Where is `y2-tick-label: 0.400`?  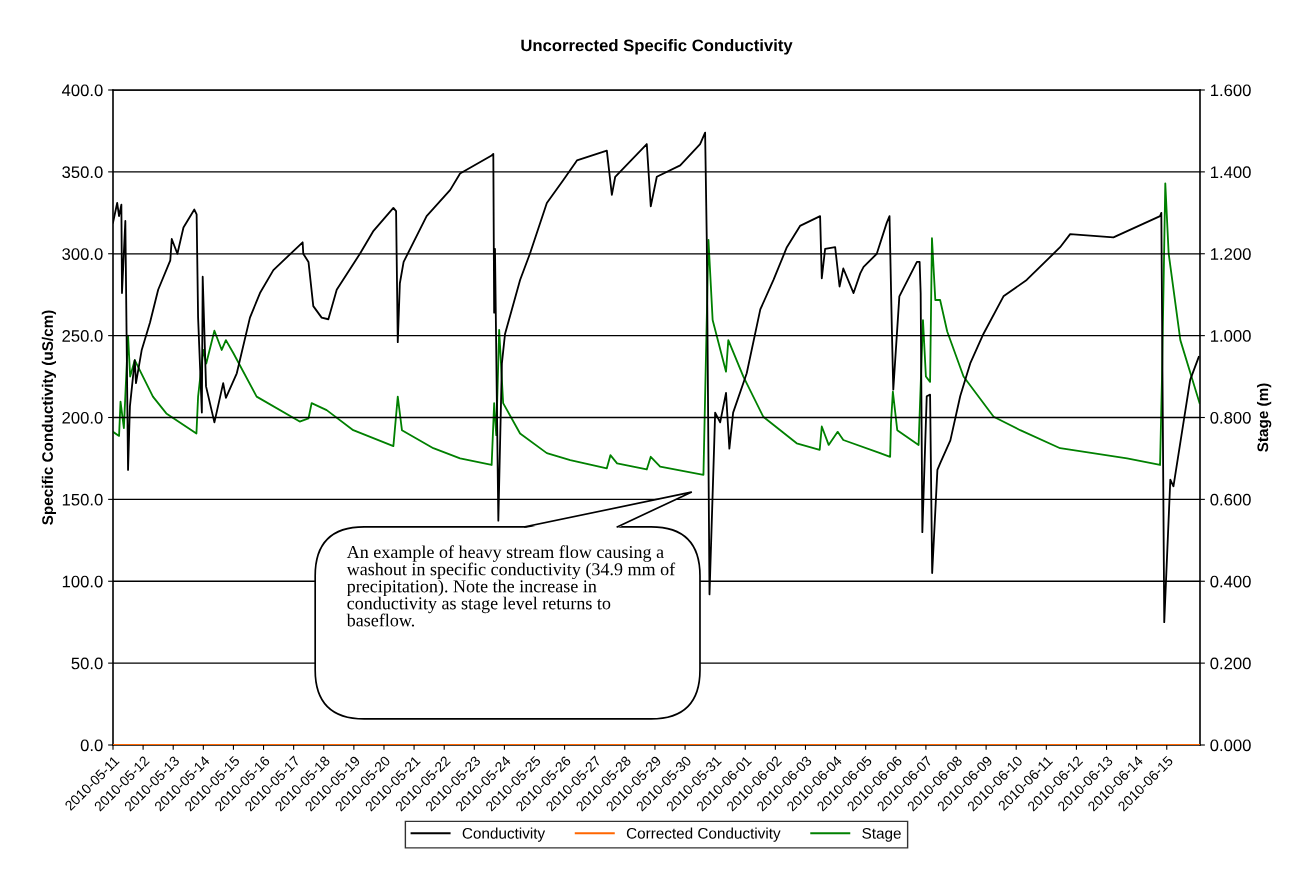
y2-tick-label: 0.400 is located at coordinates (1230, 581).